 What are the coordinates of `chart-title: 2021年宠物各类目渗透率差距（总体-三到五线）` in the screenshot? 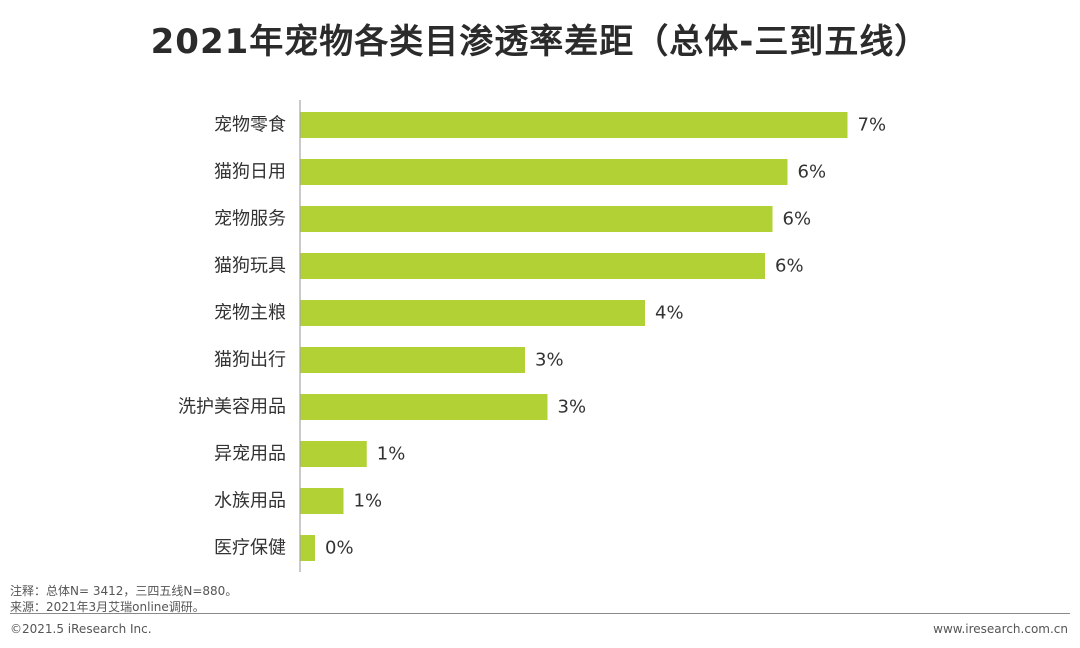 It's located at (540, 42).